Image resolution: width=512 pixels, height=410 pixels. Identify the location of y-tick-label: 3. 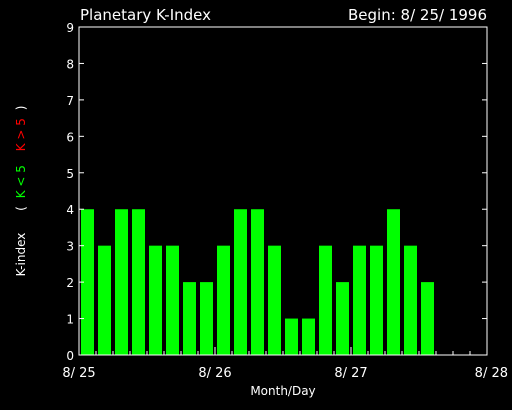
(70, 247).